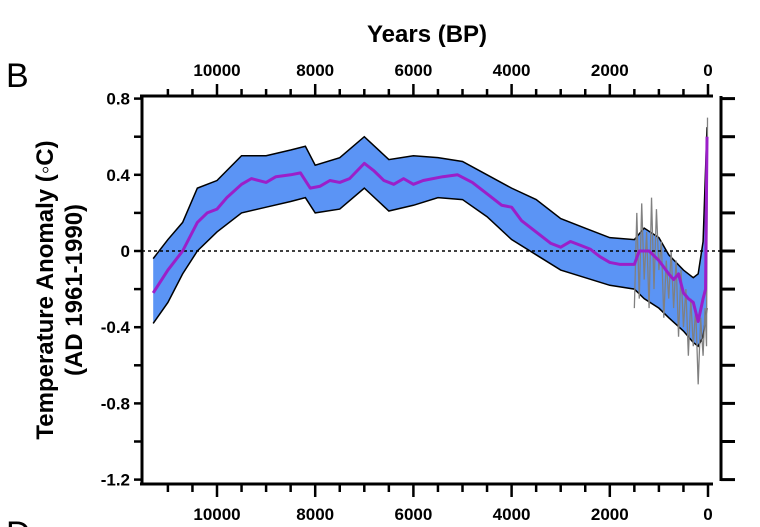  Describe the element at coordinates (118, 175) in the screenshot. I see `y-tick-label: 0.4` at that location.